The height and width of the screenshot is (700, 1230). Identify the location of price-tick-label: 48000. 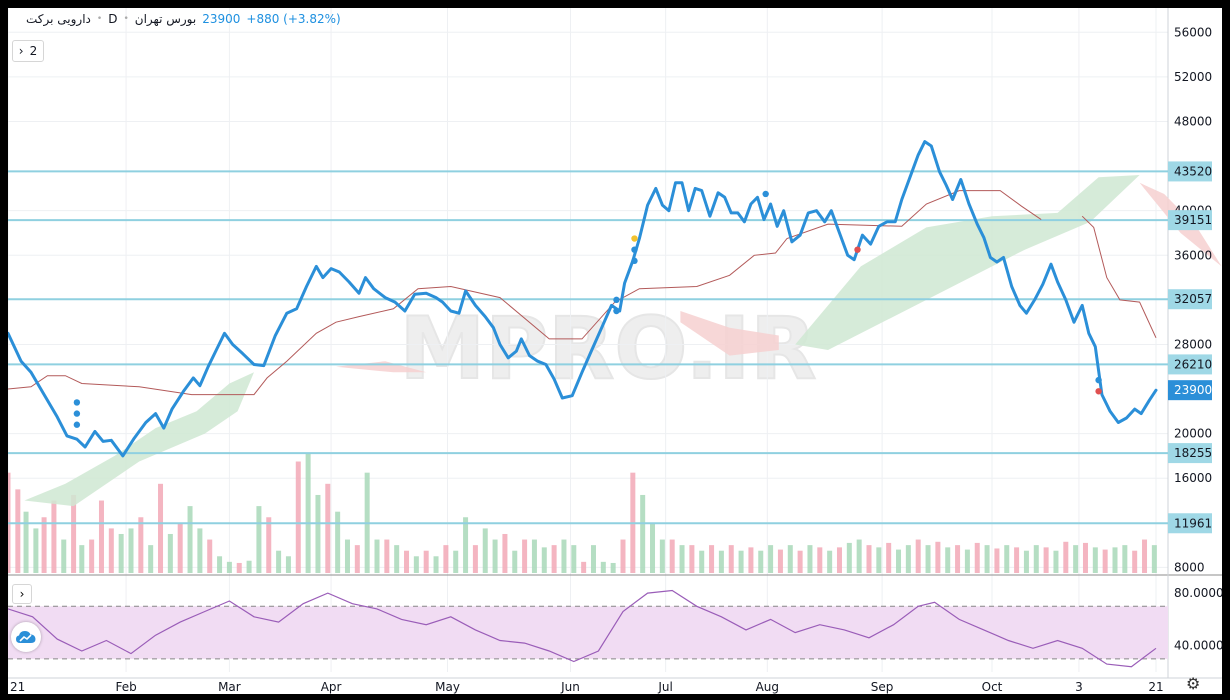
(1193, 121).